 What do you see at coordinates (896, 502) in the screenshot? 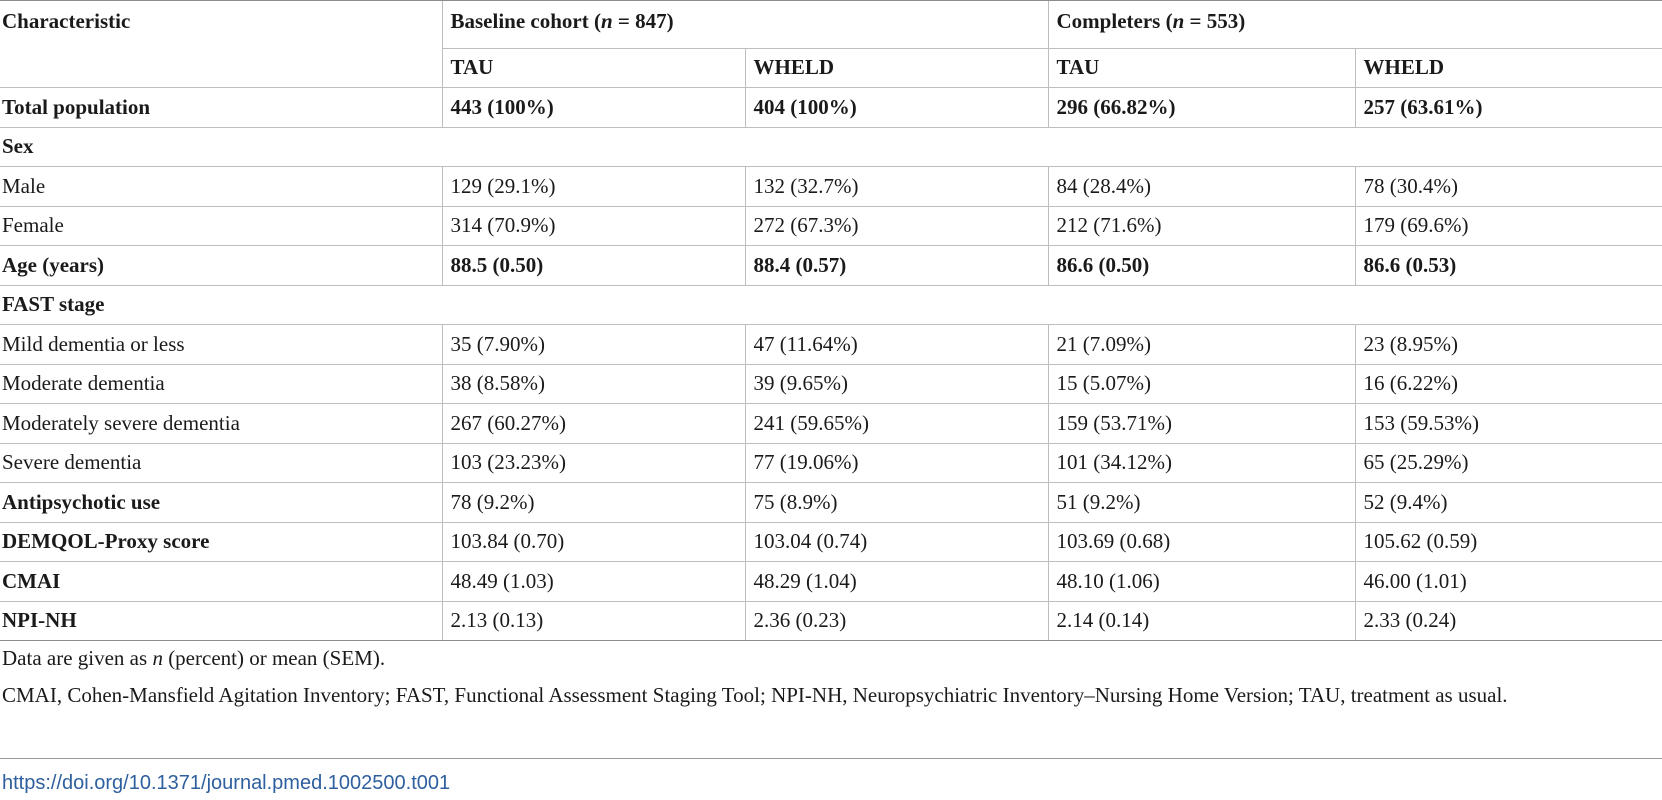
I see `cell-baseline-wheld: 75 (8.9%)` at bounding box center [896, 502].